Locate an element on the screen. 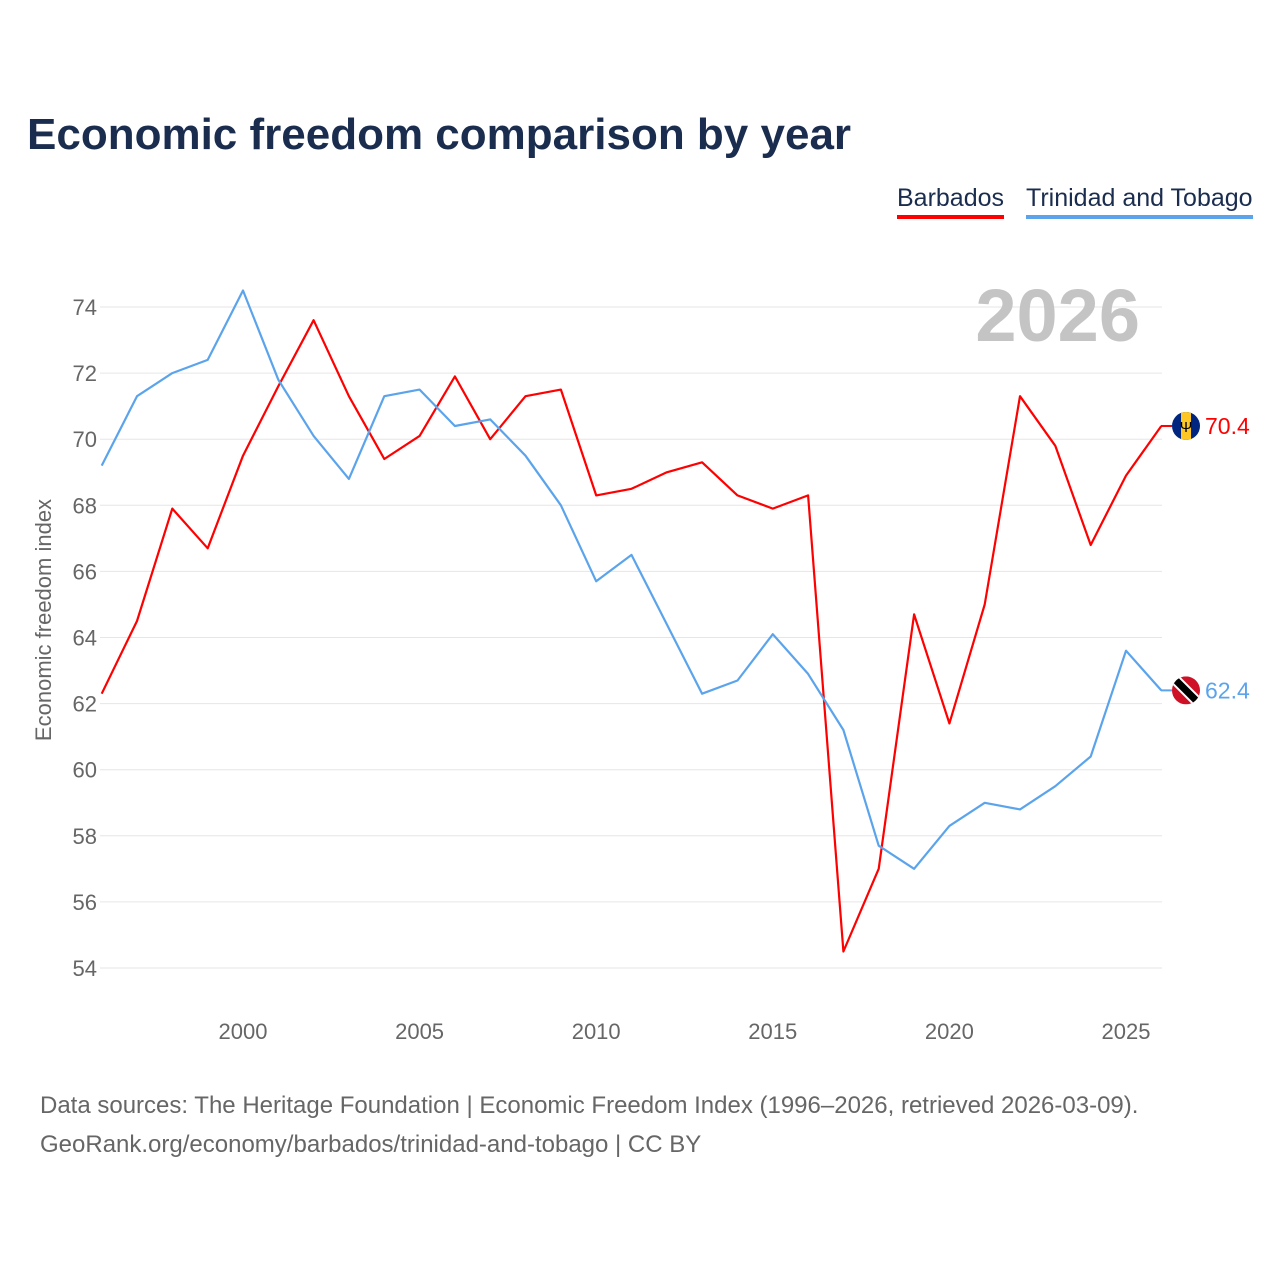 Image resolution: width=1280 pixels, height=1280 pixels. y-tick-label: 54 is located at coordinates (85, 968).